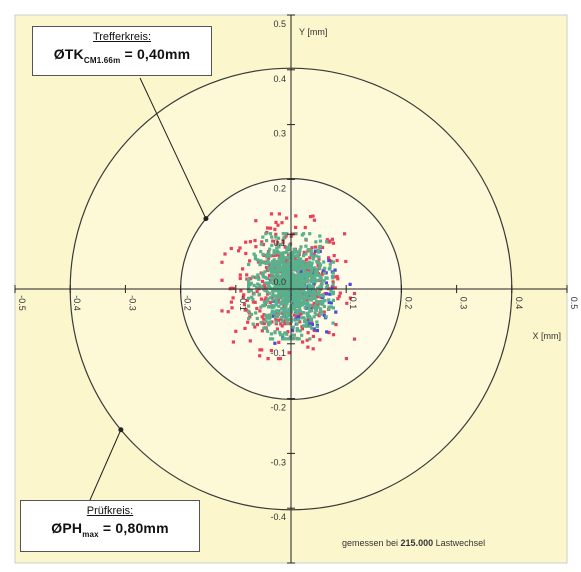  I want to click on prufkreis-subscript: max, so click(90, 534).